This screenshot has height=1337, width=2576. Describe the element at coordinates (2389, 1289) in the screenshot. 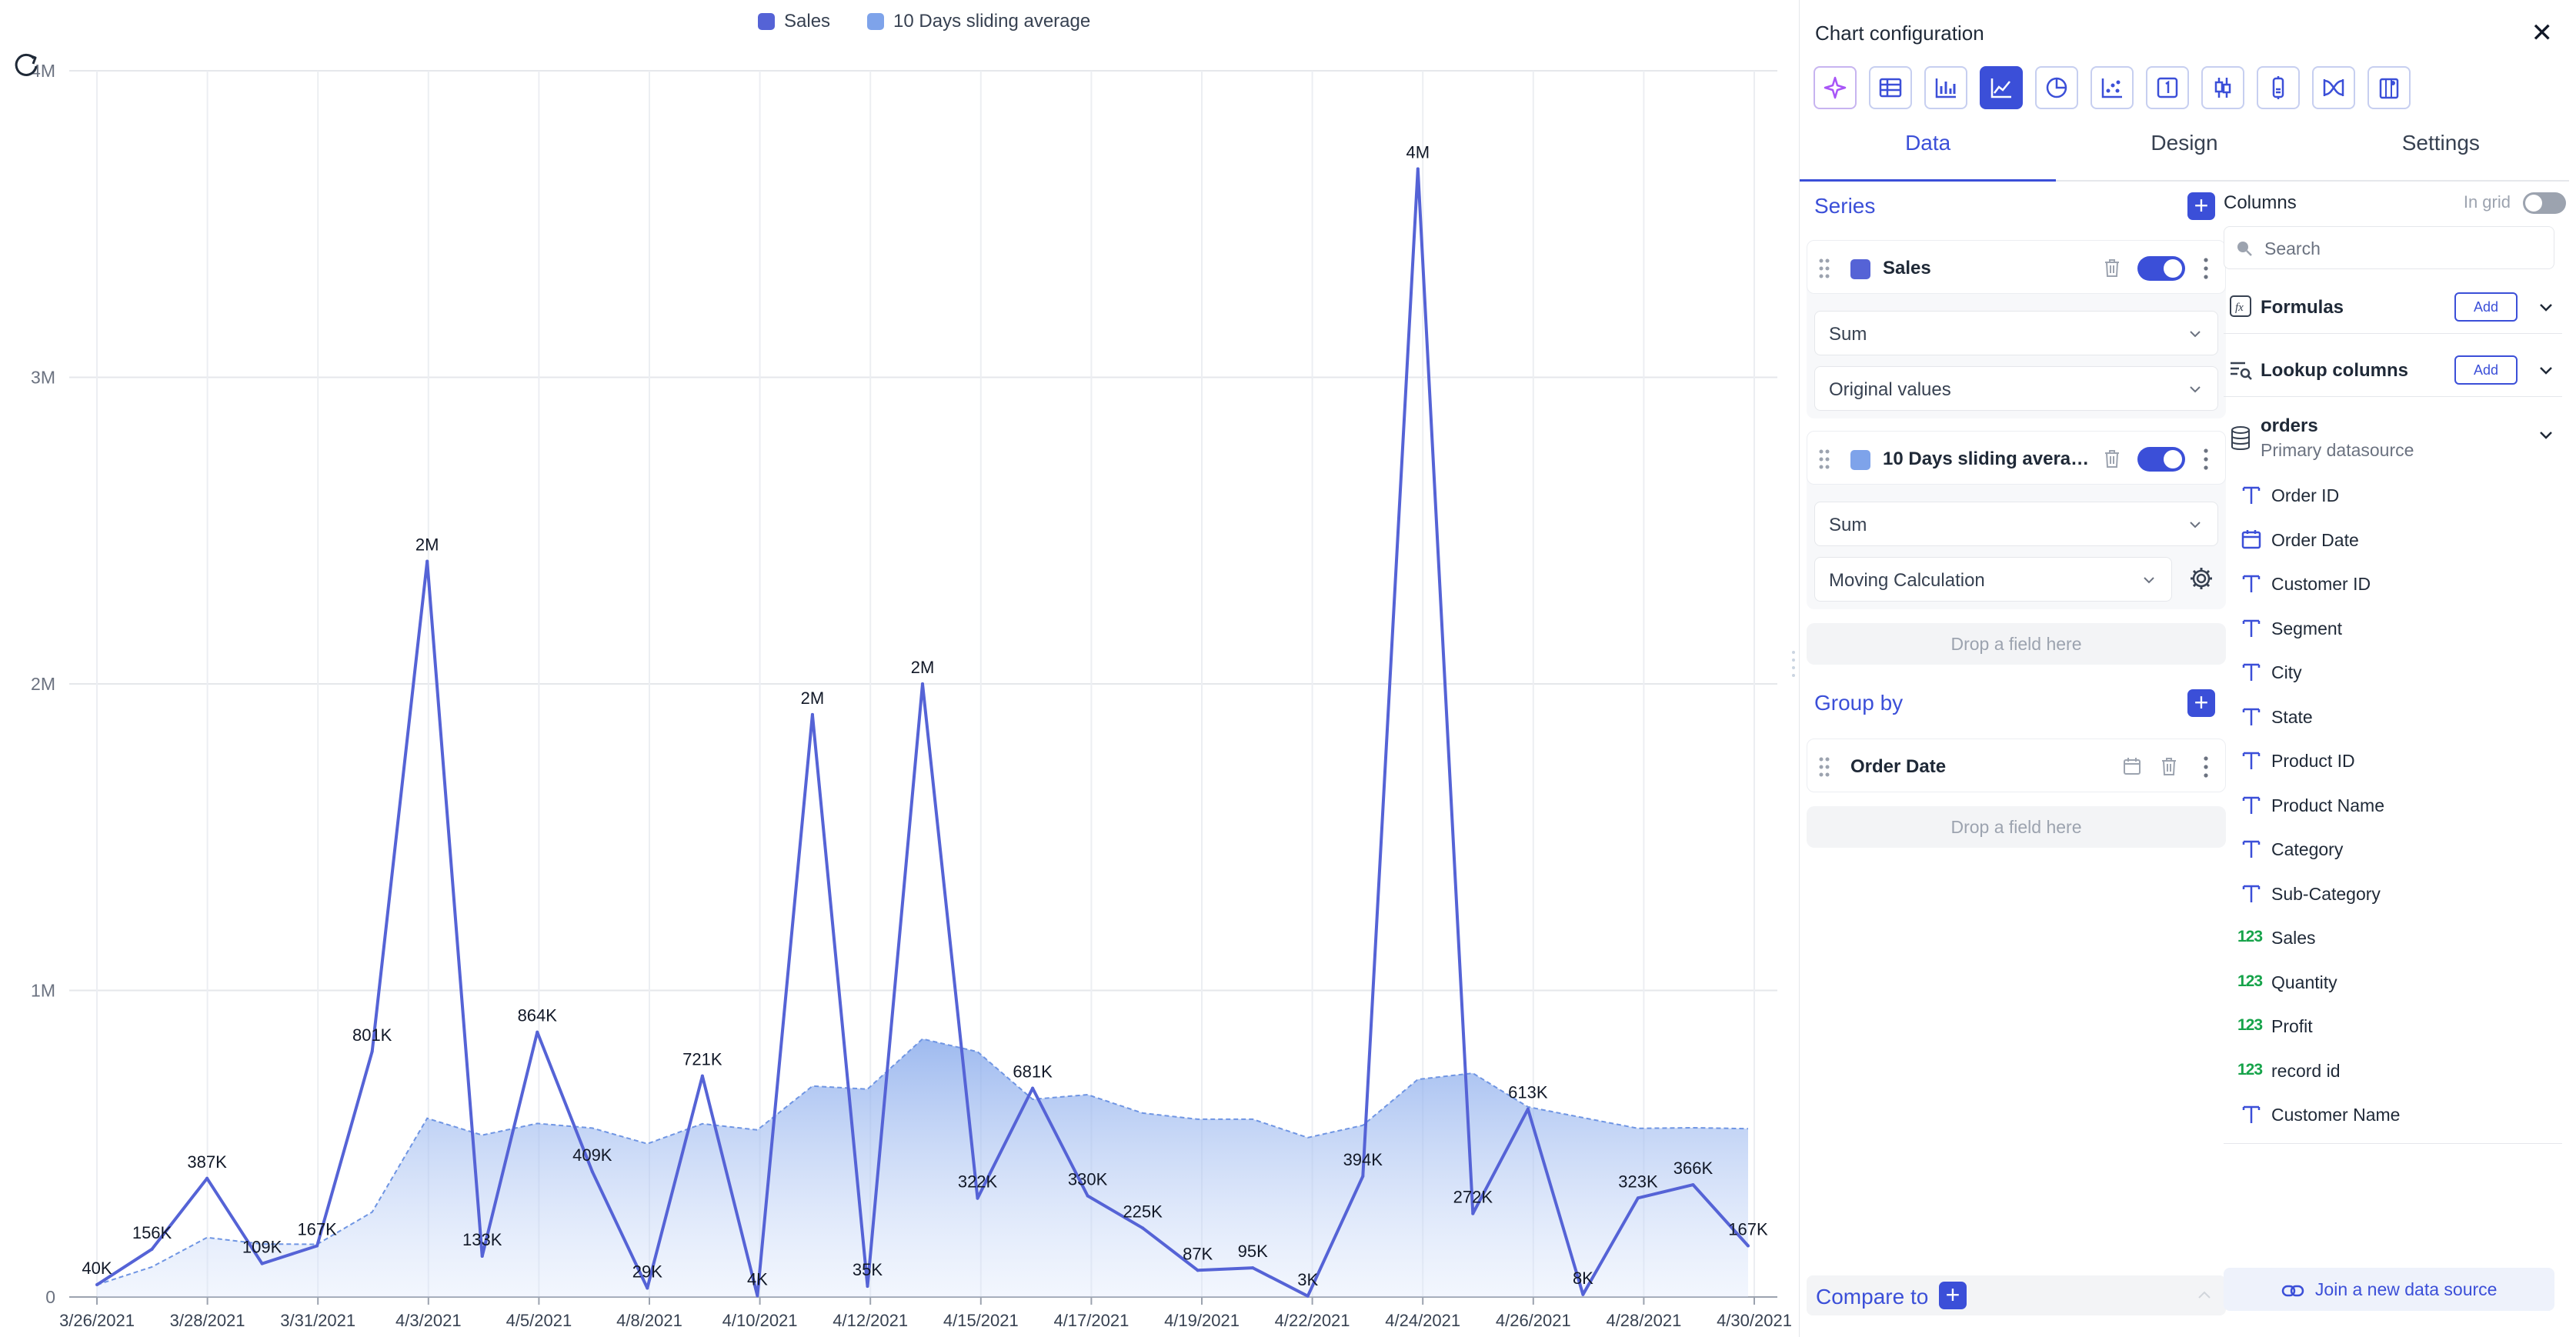

I see `join-data-source-button: Join a new data source` at that location.